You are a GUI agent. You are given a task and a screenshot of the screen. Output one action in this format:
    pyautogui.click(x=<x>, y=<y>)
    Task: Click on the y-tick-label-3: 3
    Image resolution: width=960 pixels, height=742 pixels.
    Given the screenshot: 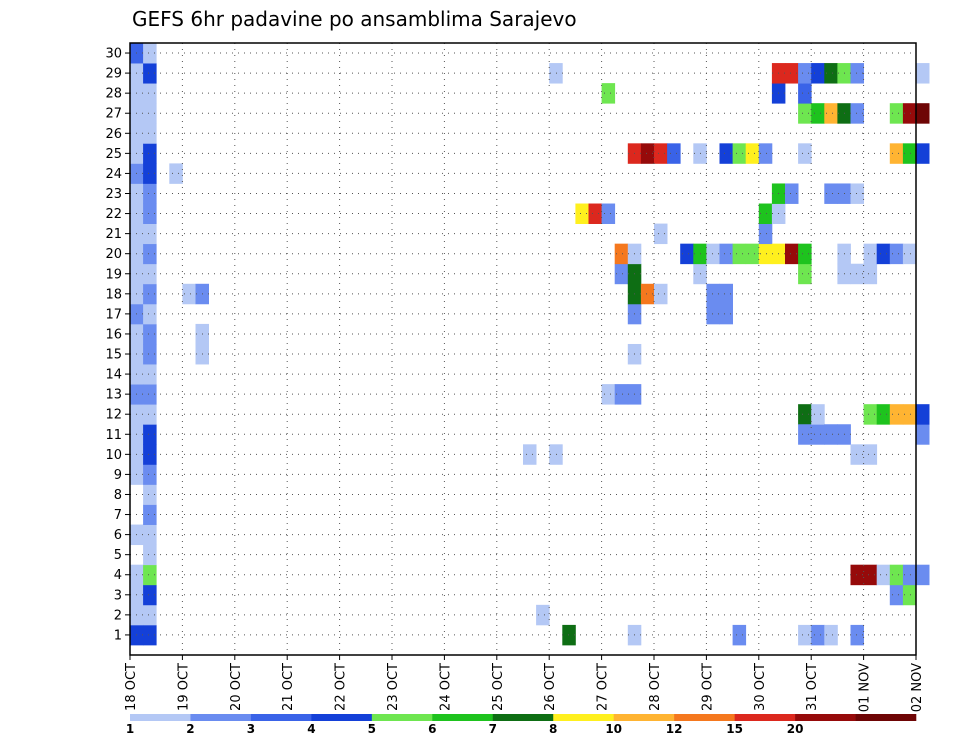 What is the action you would take?
    pyautogui.click(x=118, y=595)
    